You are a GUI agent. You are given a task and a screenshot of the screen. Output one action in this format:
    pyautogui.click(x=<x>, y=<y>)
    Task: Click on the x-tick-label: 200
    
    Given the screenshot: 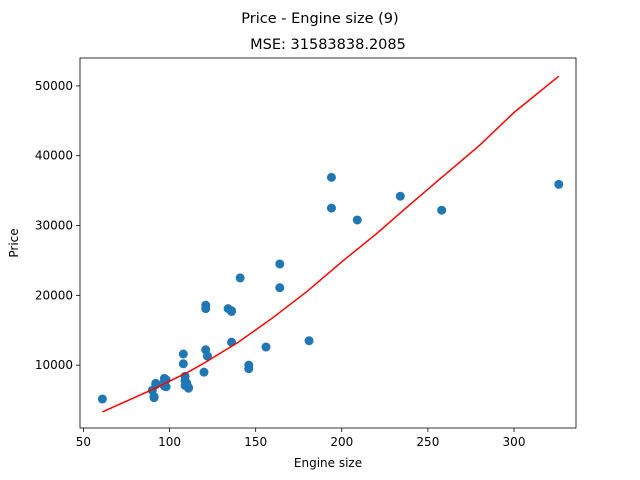 What is the action you would take?
    pyautogui.click(x=341, y=442)
    